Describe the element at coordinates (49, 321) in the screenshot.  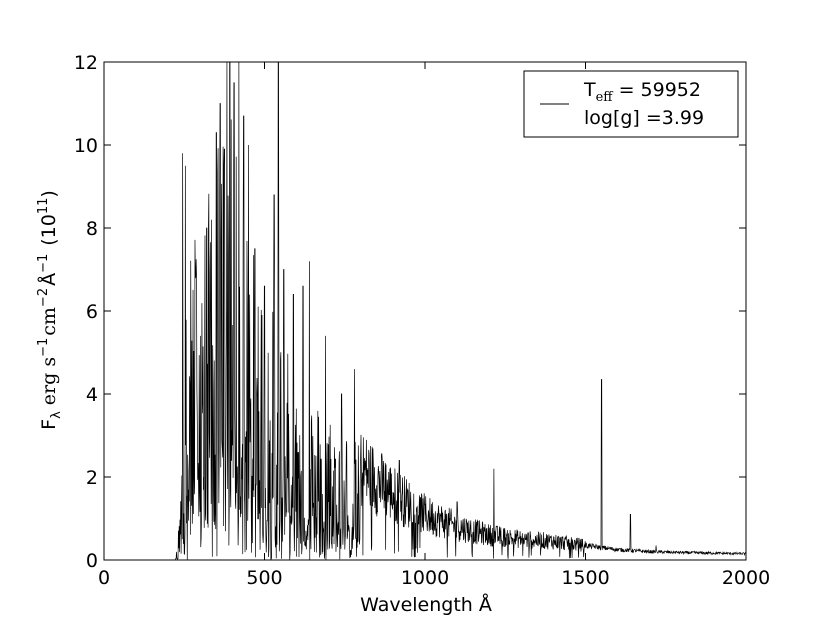
I see `y-label-units2: cm` at that location.